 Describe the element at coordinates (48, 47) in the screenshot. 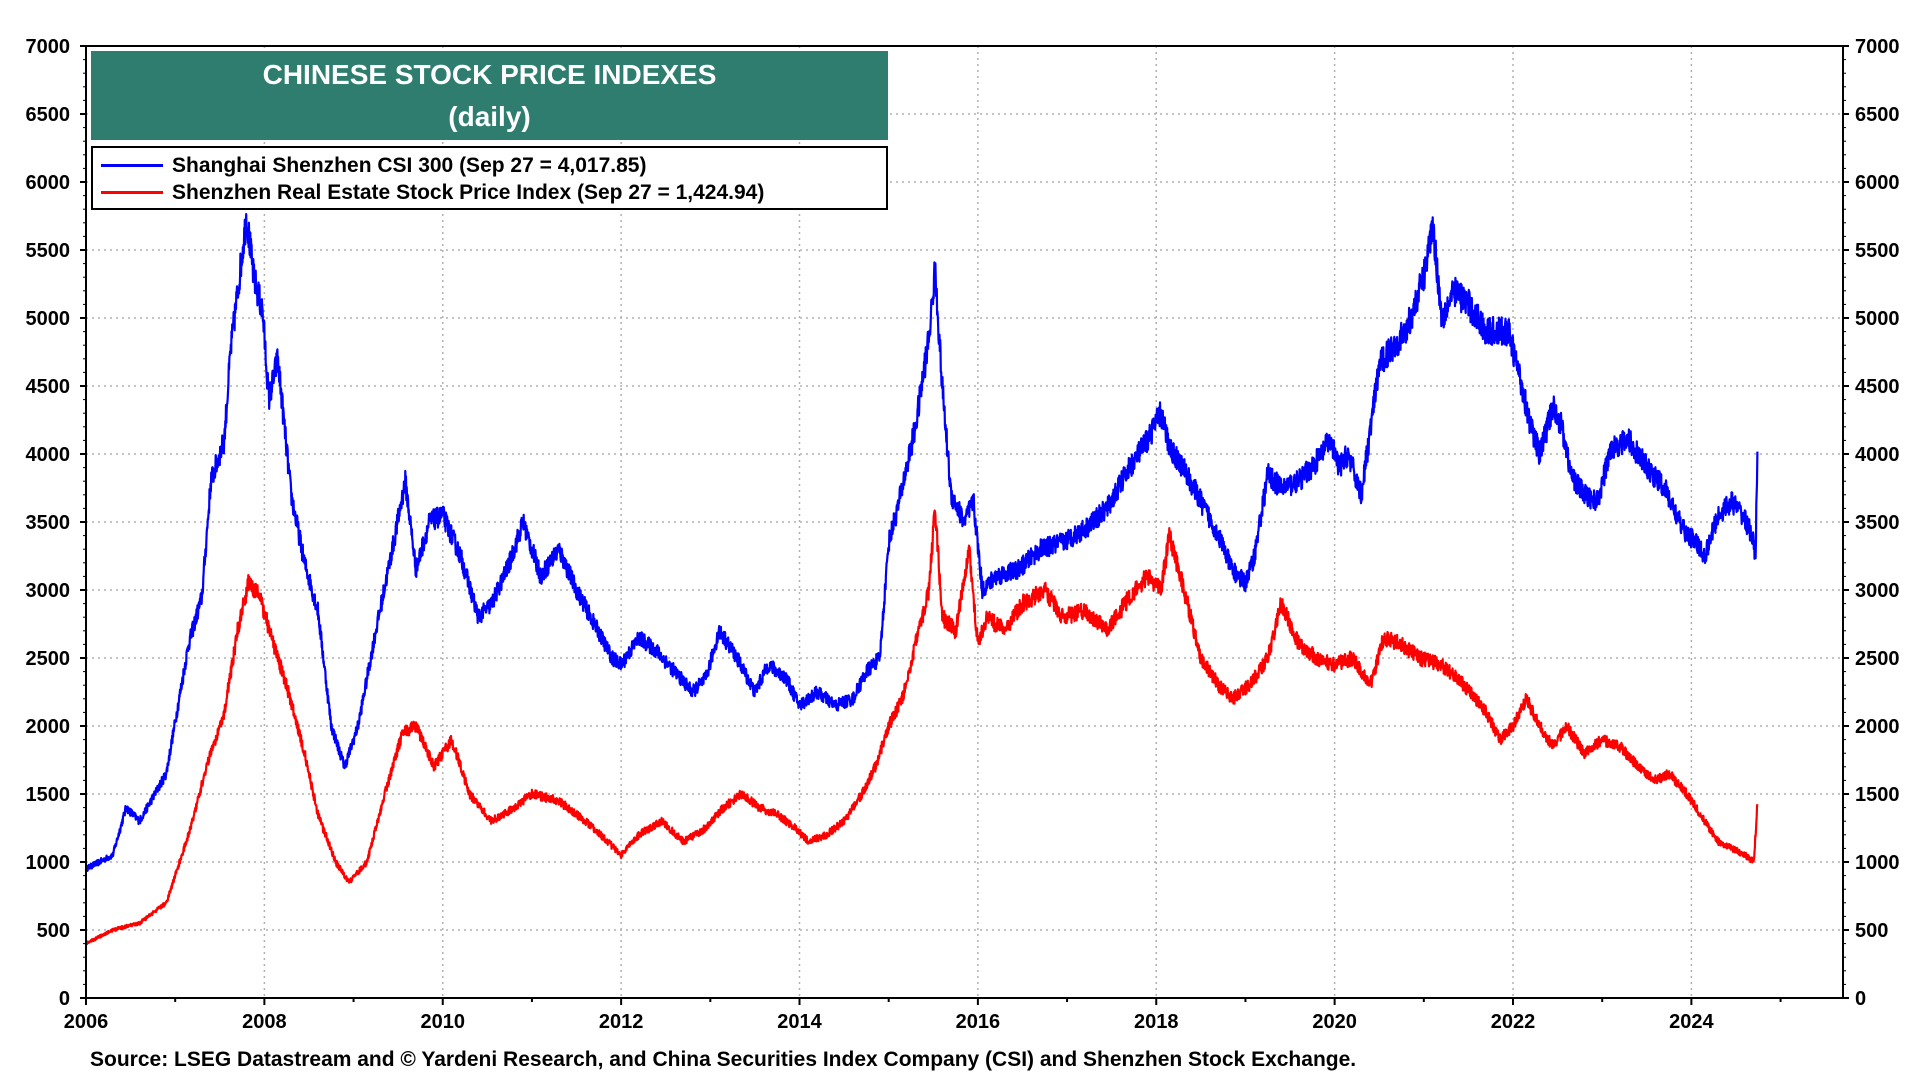

I see `y-tick-label-left: 7000` at that location.